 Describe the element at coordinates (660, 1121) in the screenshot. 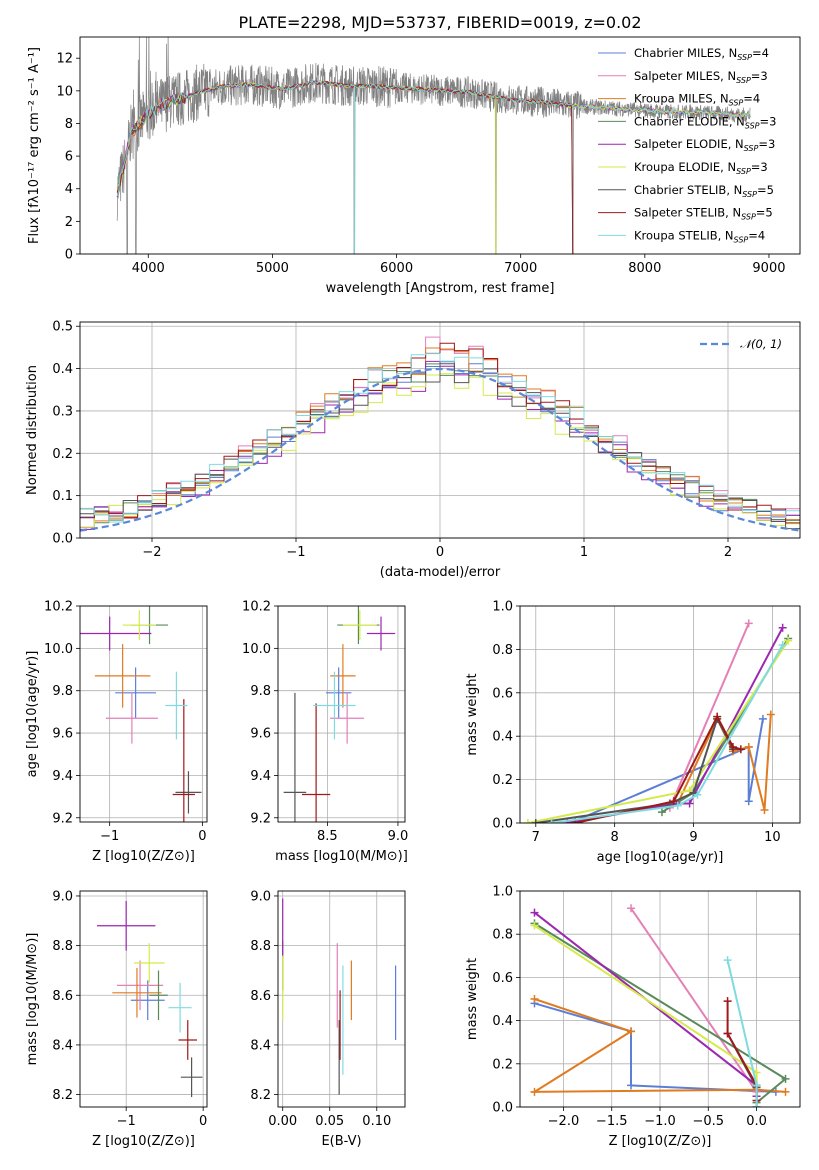

I see `x-tick-label: −1.0` at that location.